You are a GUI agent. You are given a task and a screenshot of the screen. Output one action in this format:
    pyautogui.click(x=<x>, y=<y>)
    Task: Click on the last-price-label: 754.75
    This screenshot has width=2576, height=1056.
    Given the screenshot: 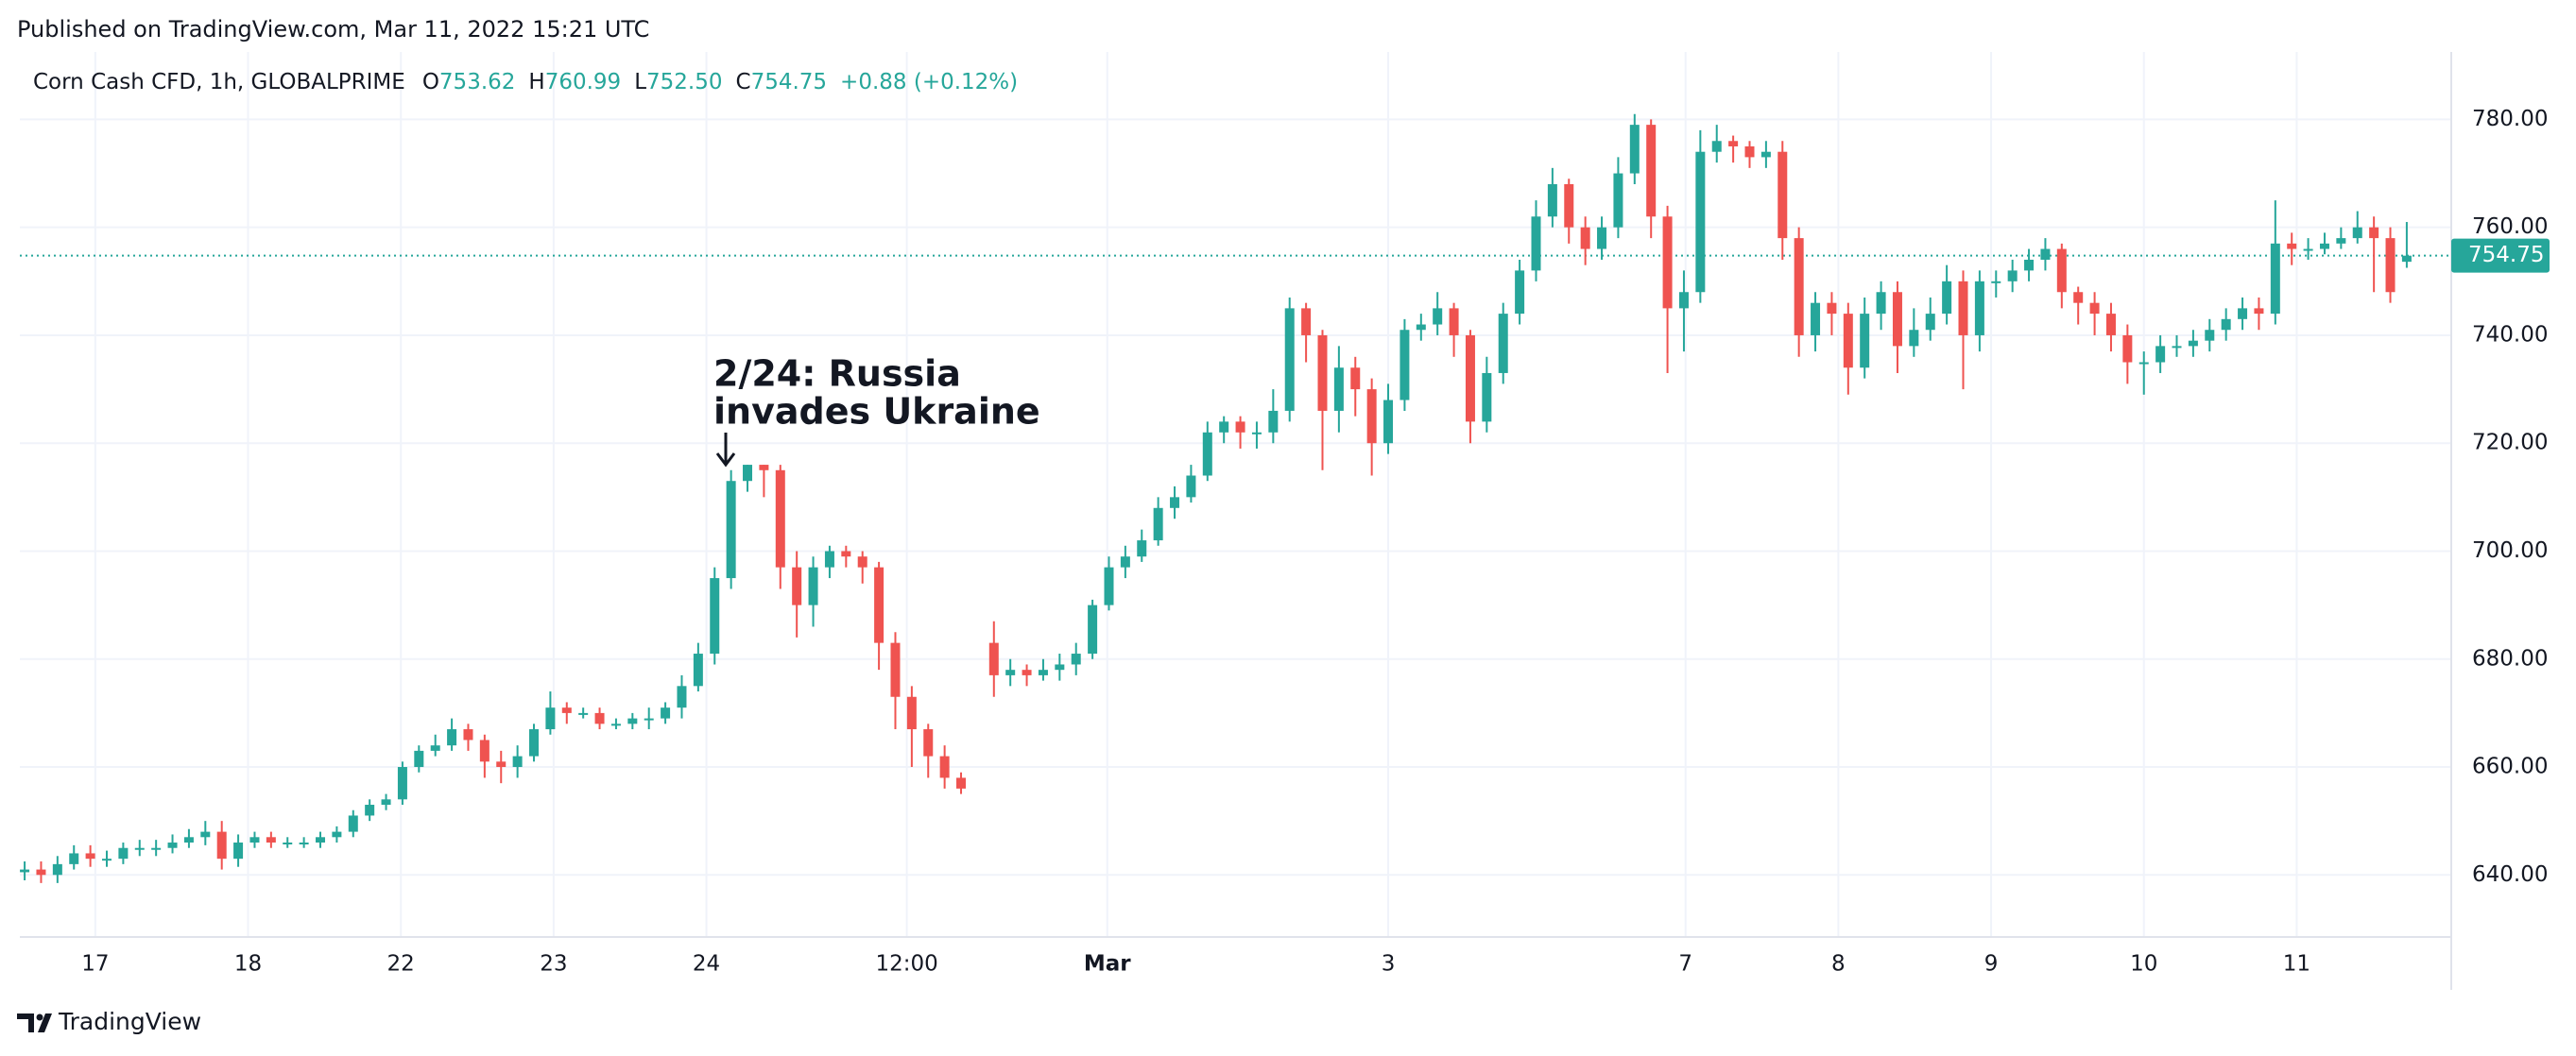 What is the action you would take?
    pyautogui.click(x=2506, y=255)
    